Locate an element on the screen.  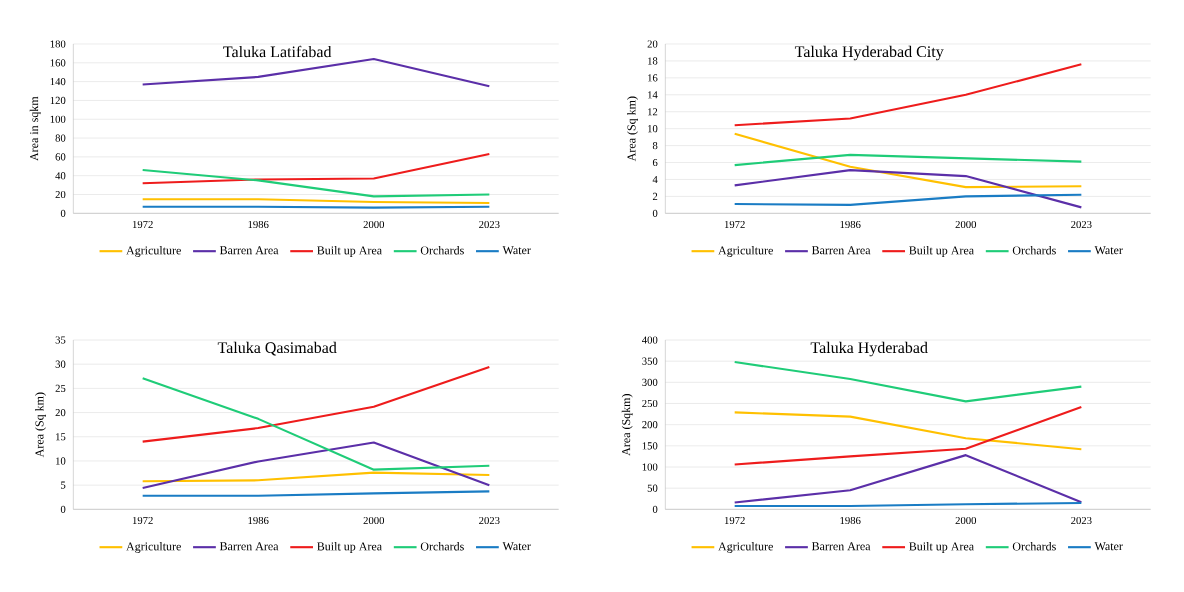
y-tick-label: 4 is located at coordinates (655, 179).